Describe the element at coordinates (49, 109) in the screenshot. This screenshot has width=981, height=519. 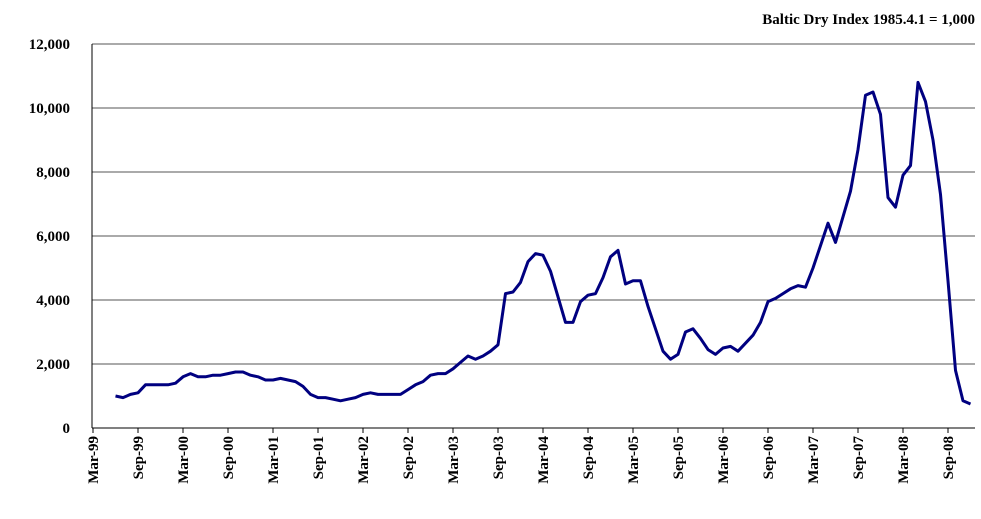
I see `y-tick-label: 10,000` at that location.